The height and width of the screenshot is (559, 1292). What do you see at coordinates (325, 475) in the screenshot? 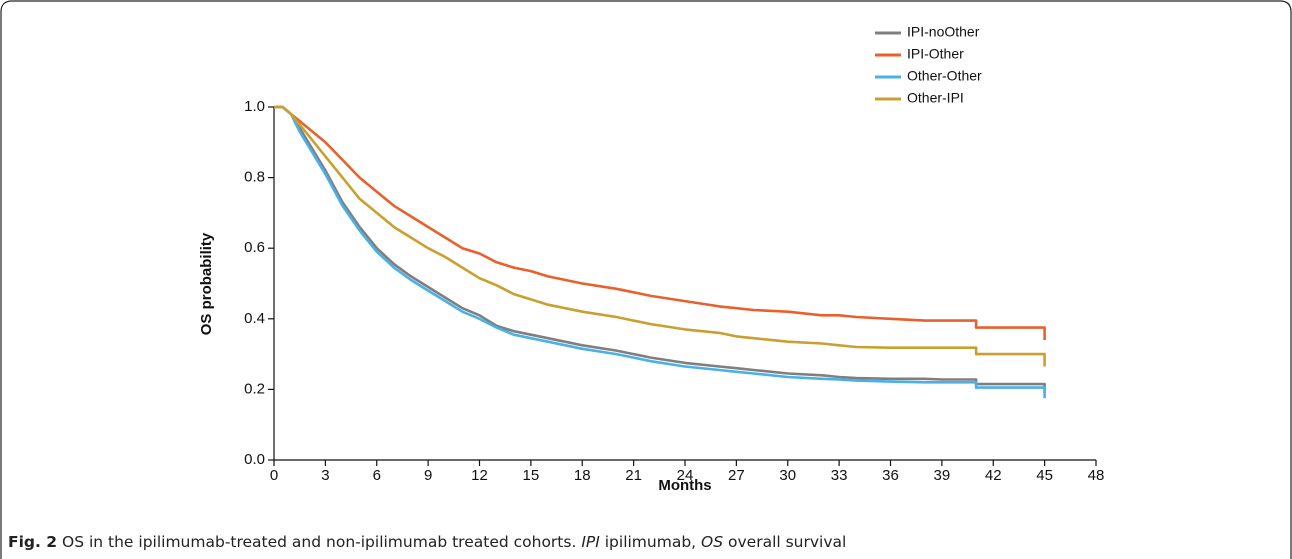
I see `x-tick-label: 3` at bounding box center [325, 475].